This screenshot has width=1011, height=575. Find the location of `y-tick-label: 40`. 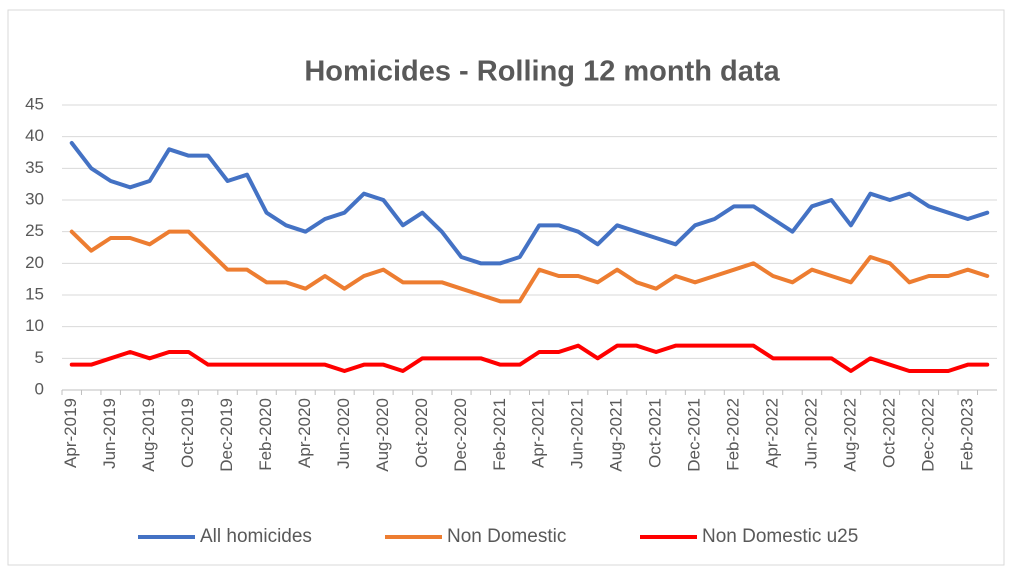

y-tick-label: 40 is located at coordinates (34, 135).